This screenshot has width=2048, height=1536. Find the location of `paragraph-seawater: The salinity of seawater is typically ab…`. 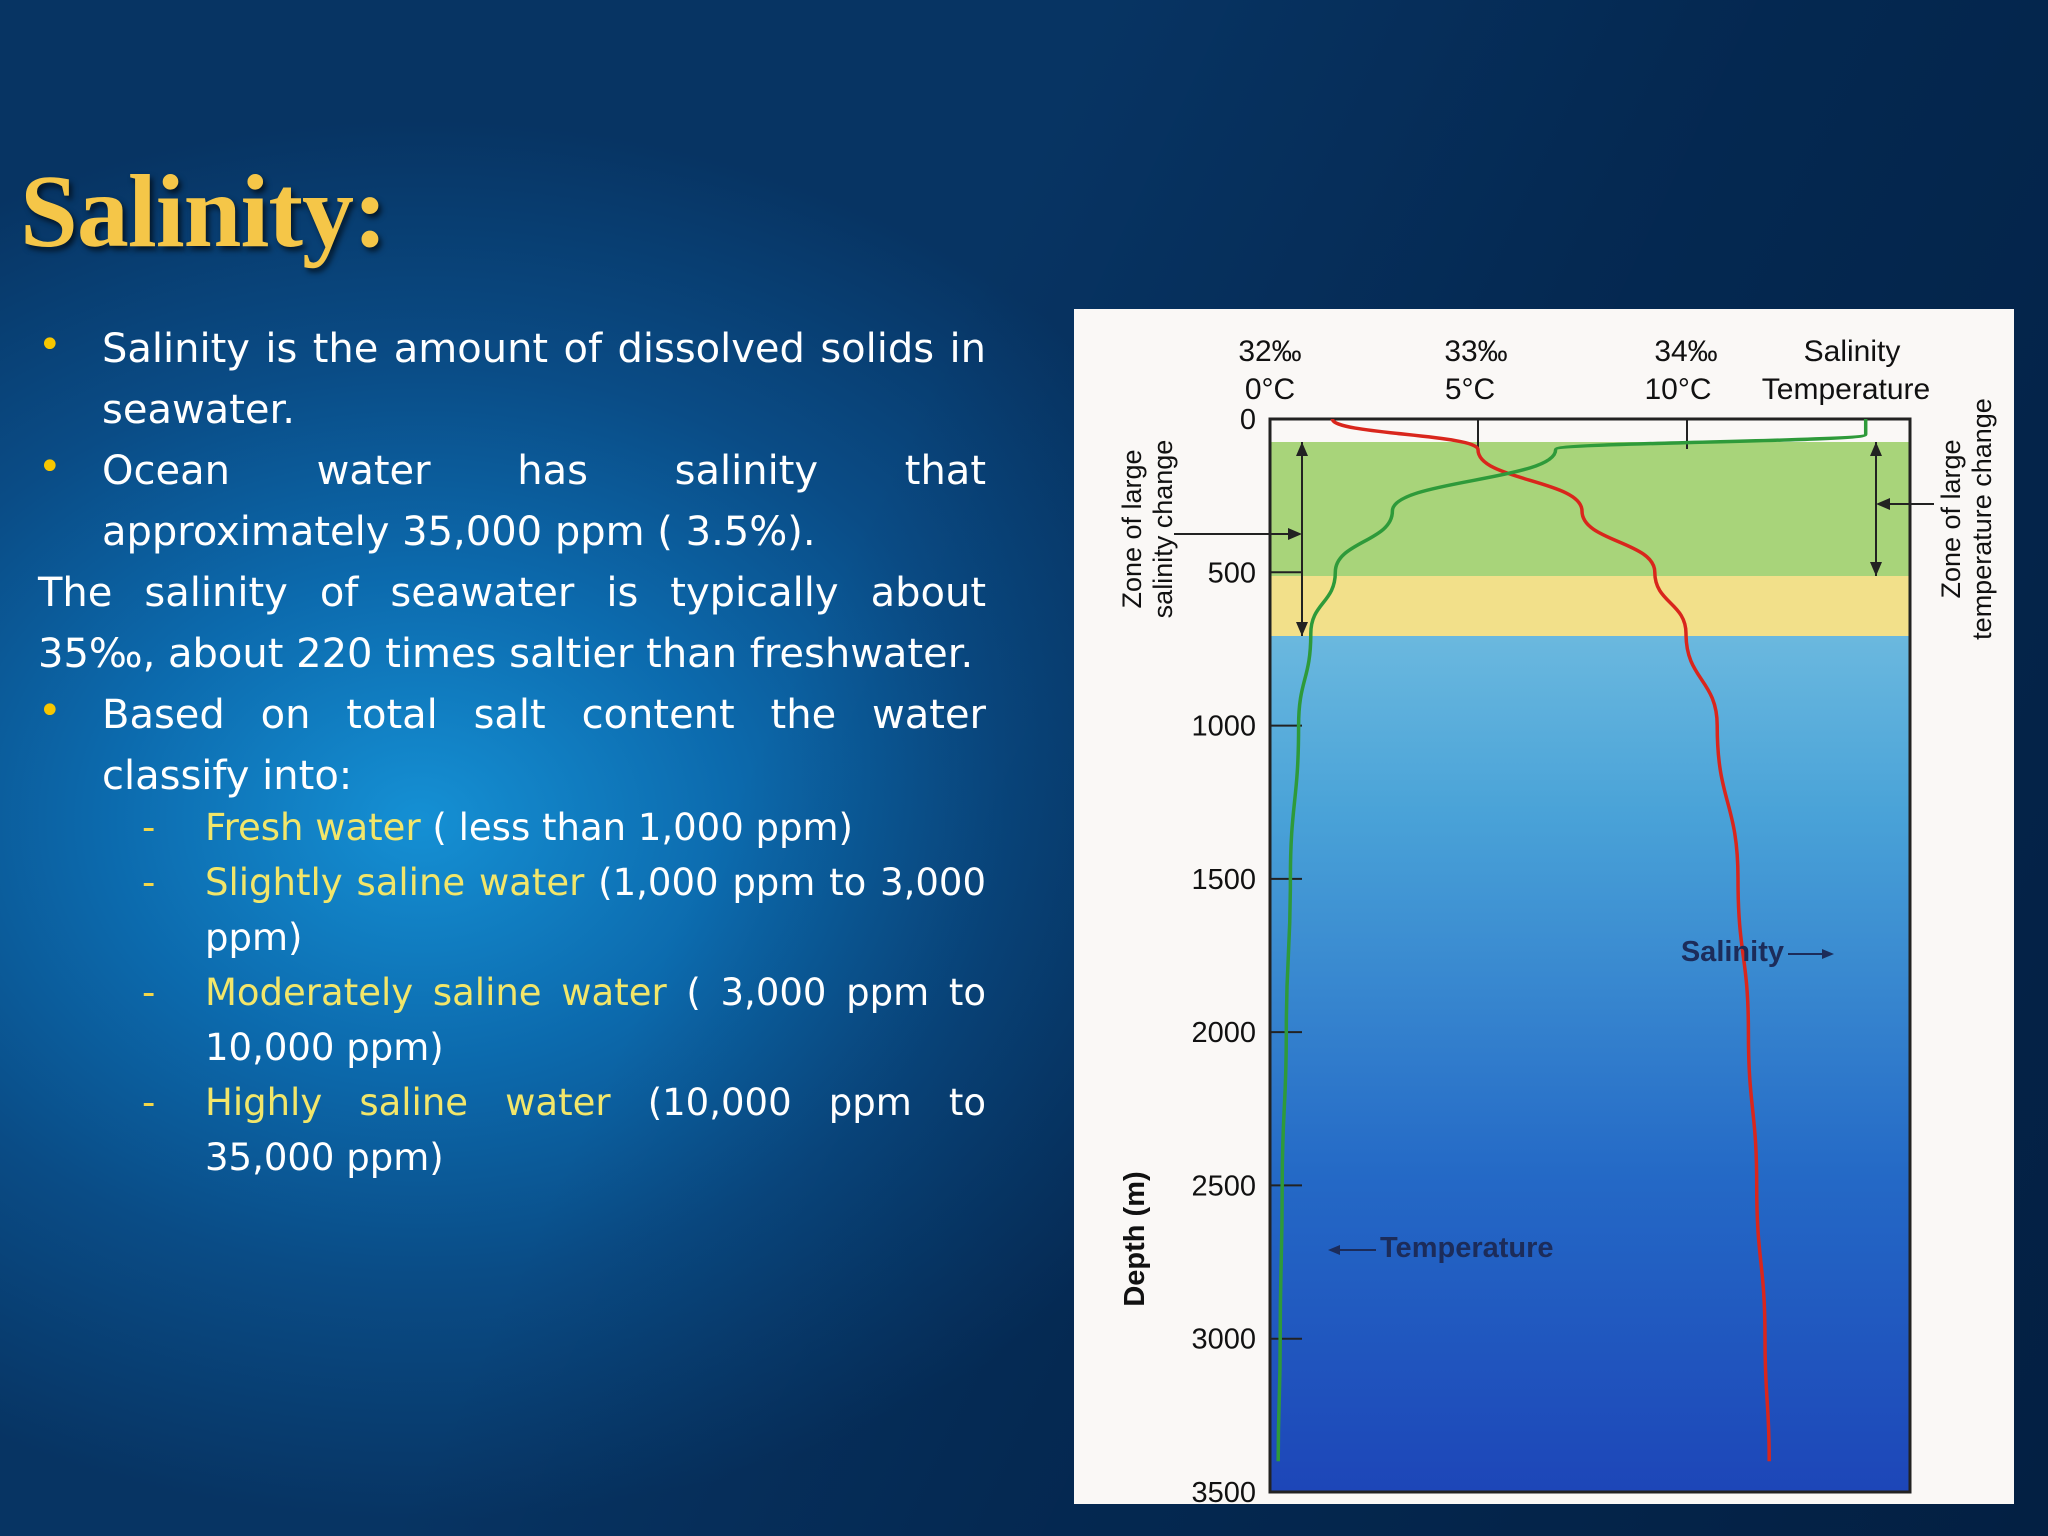

paragraph-seawater: The salinity of seawater is typically ab… is located at coordinates (512, 623).